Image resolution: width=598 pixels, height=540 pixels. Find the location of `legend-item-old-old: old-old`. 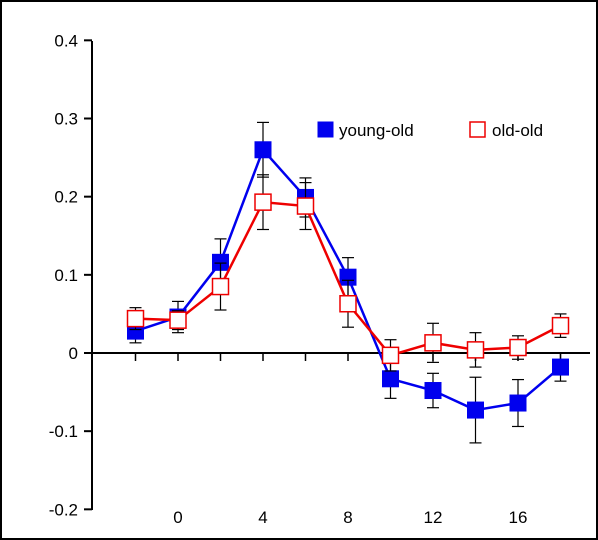

legend-item-old-old: old-old is located at coordinates (506, 130).